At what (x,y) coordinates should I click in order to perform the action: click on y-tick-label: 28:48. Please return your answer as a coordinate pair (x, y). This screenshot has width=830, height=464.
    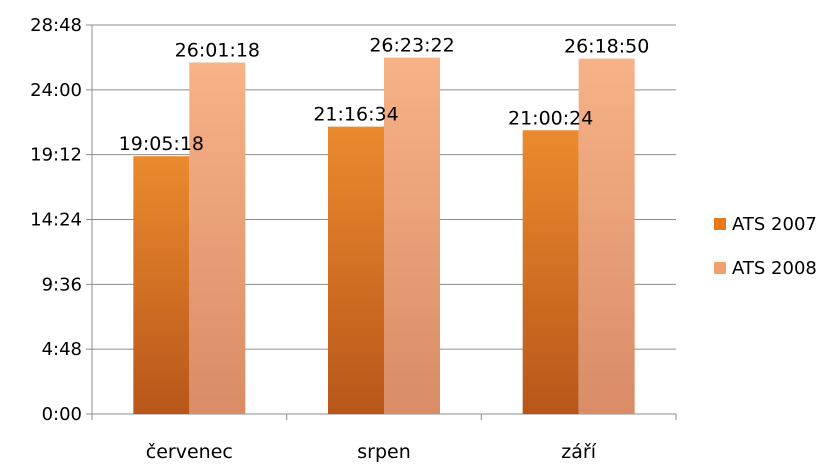
    Looking at the image, I should click on (56, 25).